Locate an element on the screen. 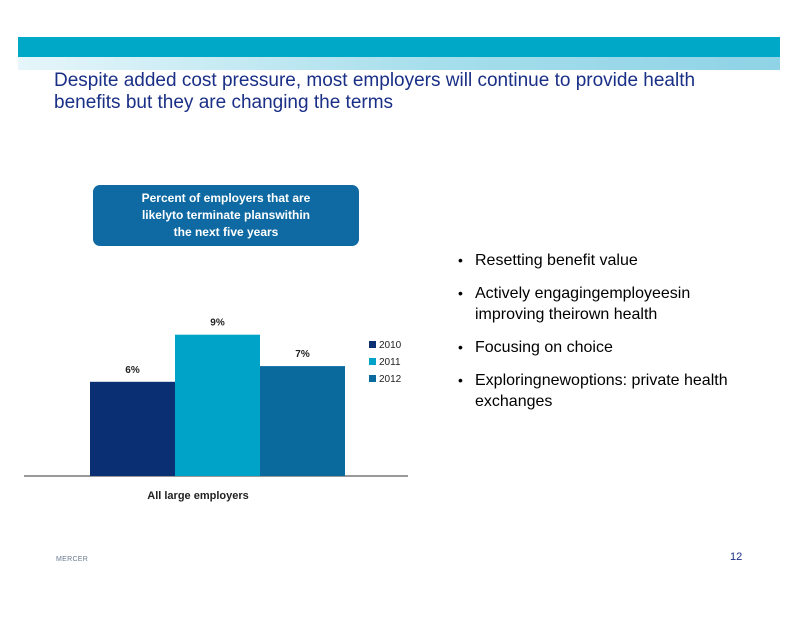 Image resolution: width=800 pixels, height=618 pixels. callout-line: likelyto terminate planswithin is located at coordinates (226, 215).